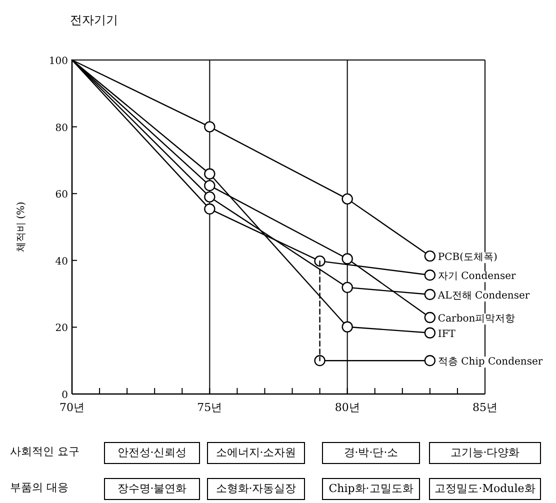 The width and height of the screenshot is (556, 503). Describe the element at coordinates (477, 319) in the screenshot. I see `series-label: Carbon피막저항` at that location.